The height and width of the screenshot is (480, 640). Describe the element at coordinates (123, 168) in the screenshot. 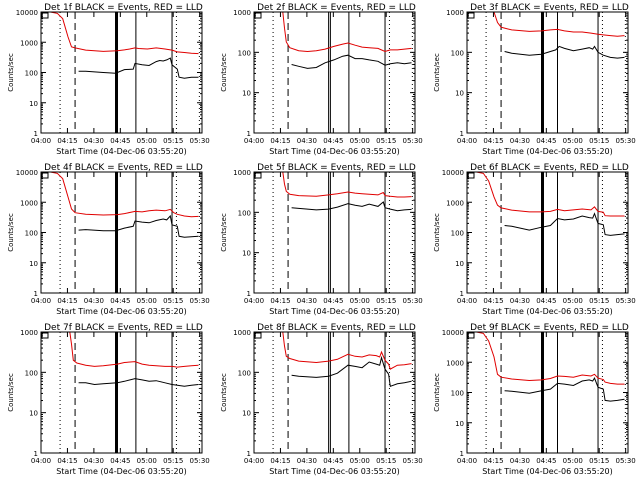

I see `panel-title: Det 4f BLACK = Events, RED = LLD` at that location.